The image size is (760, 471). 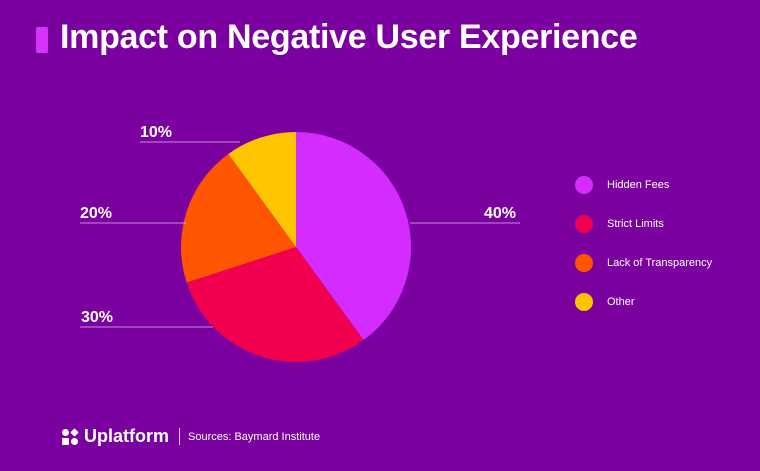 I want to click on value-label: 10%, so click(x=156, y=132).